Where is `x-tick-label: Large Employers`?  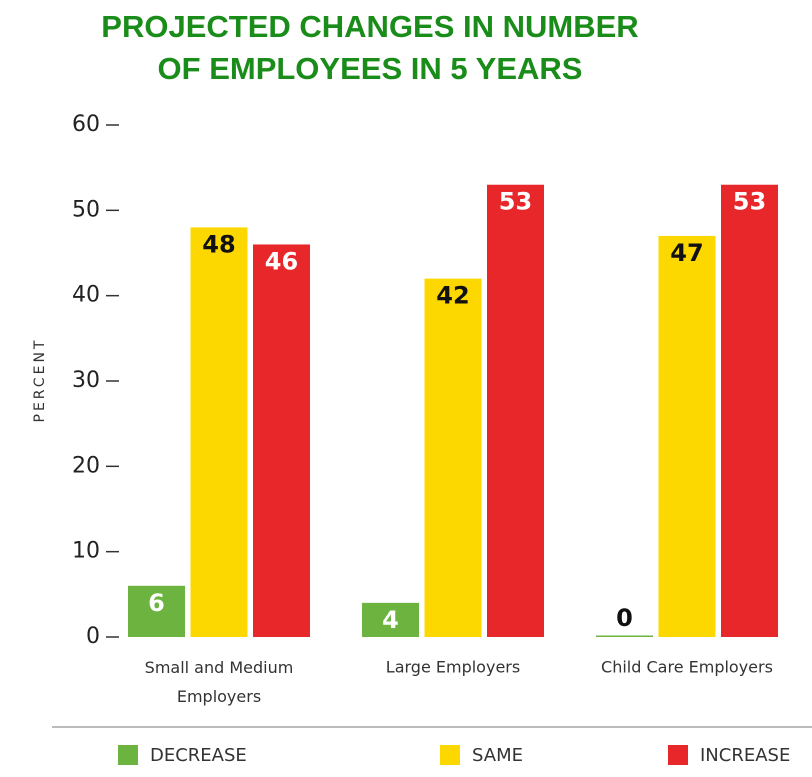 x-tick-label: Large Employers is located at coordinates (453, 667).